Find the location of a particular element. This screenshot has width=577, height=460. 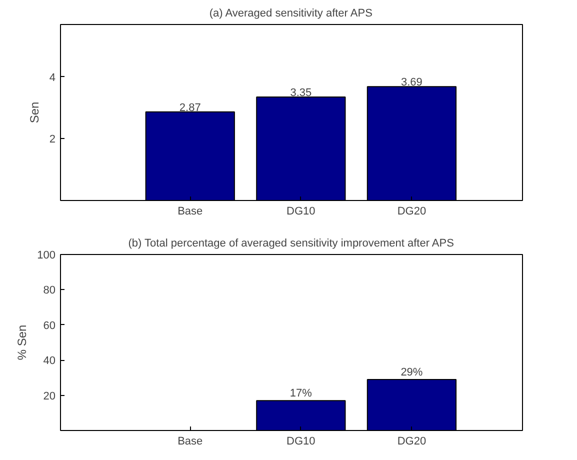

data-label: 17% is located at coordinates (301, 394).